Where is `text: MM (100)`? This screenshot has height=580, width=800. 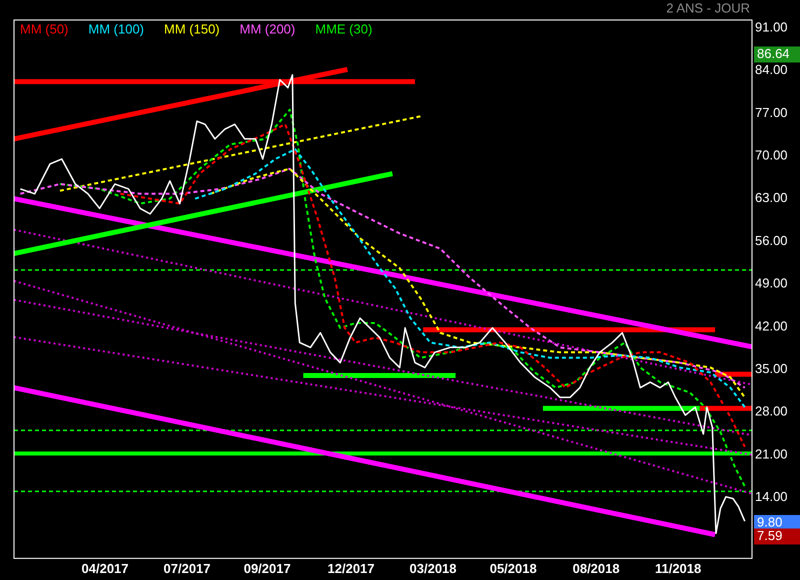
text: MM (100) is located at coordinates (116, 29).